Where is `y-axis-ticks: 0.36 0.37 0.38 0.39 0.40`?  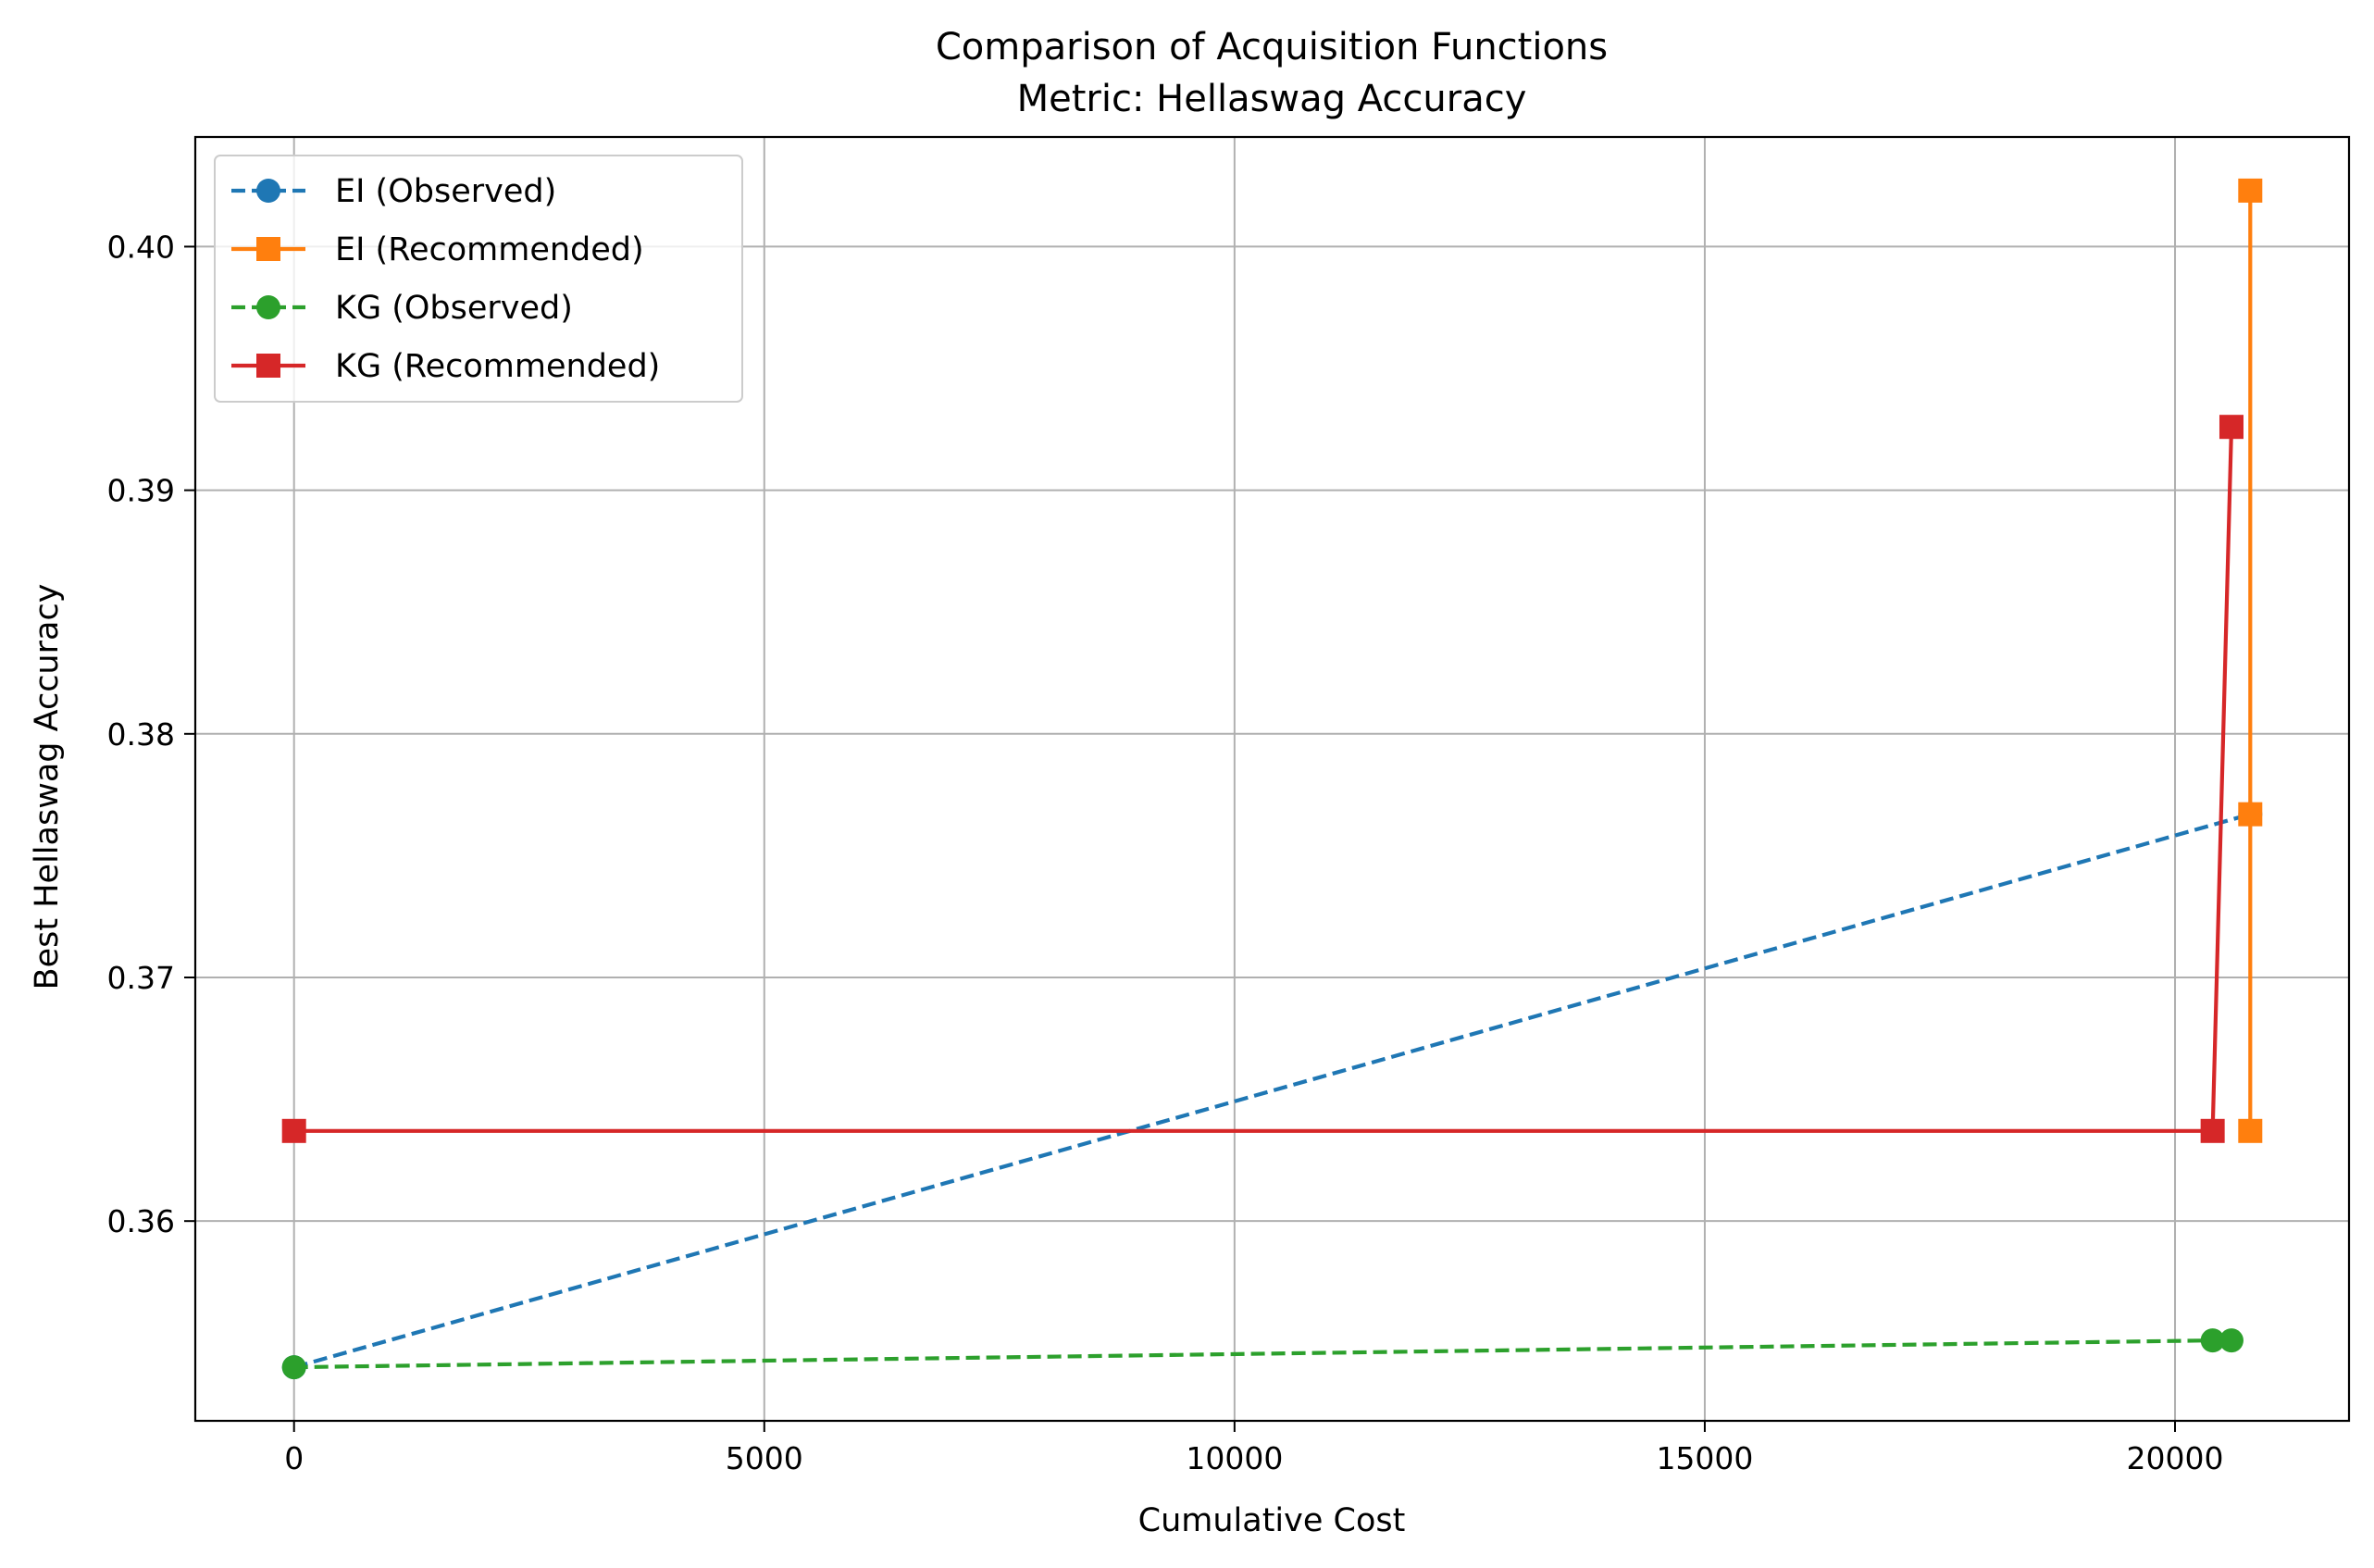 y-axis-ticks: 0.36 0.37 0.38 0.39 0.40 is located at coordinates (151, 734).